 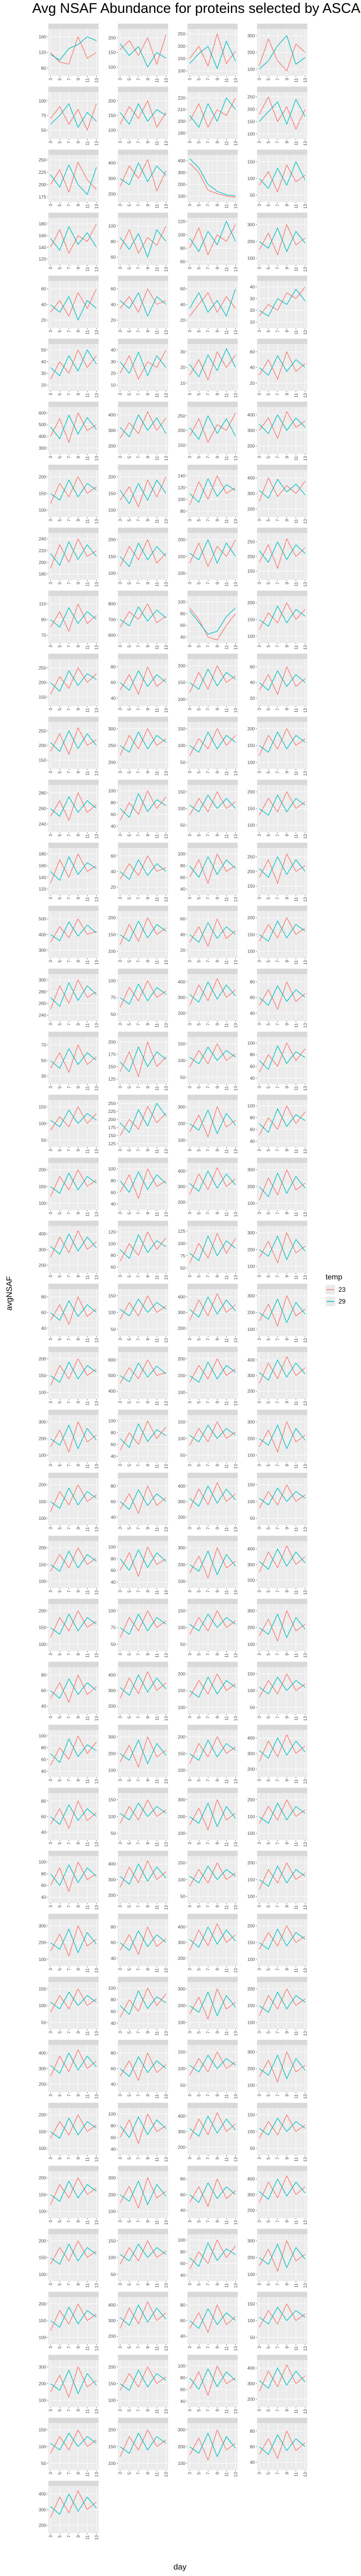 I want to click on y-tick-label: 20, so click(x=183, y=950).